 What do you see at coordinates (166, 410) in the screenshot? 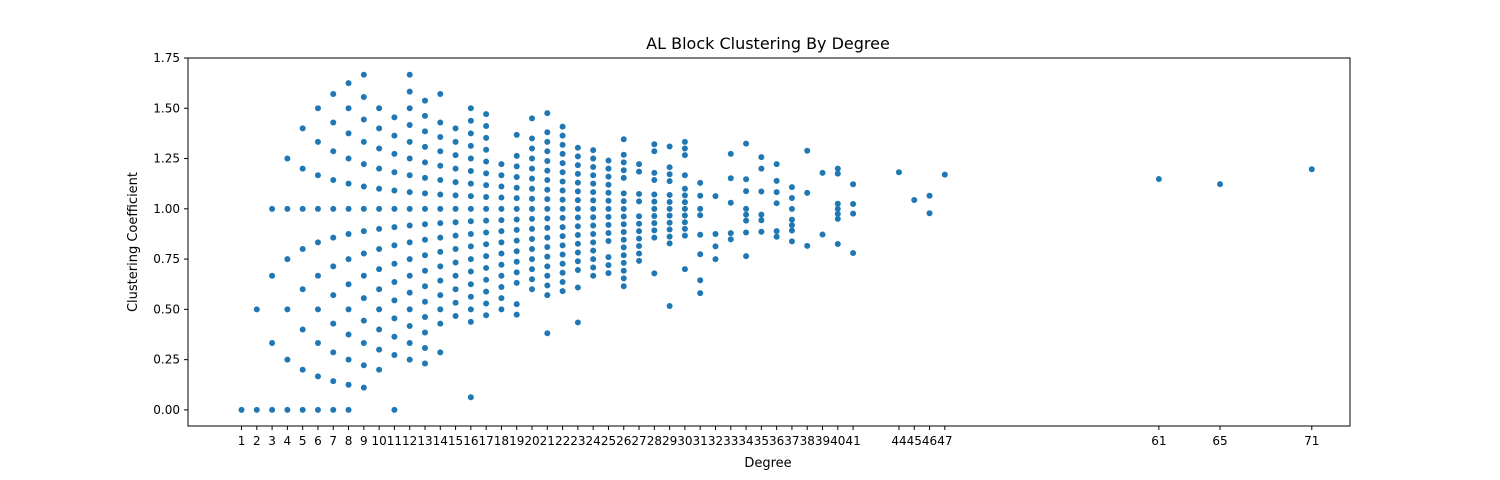
I see `y-tick-label: 0.00` at bounding box center [166, 410].